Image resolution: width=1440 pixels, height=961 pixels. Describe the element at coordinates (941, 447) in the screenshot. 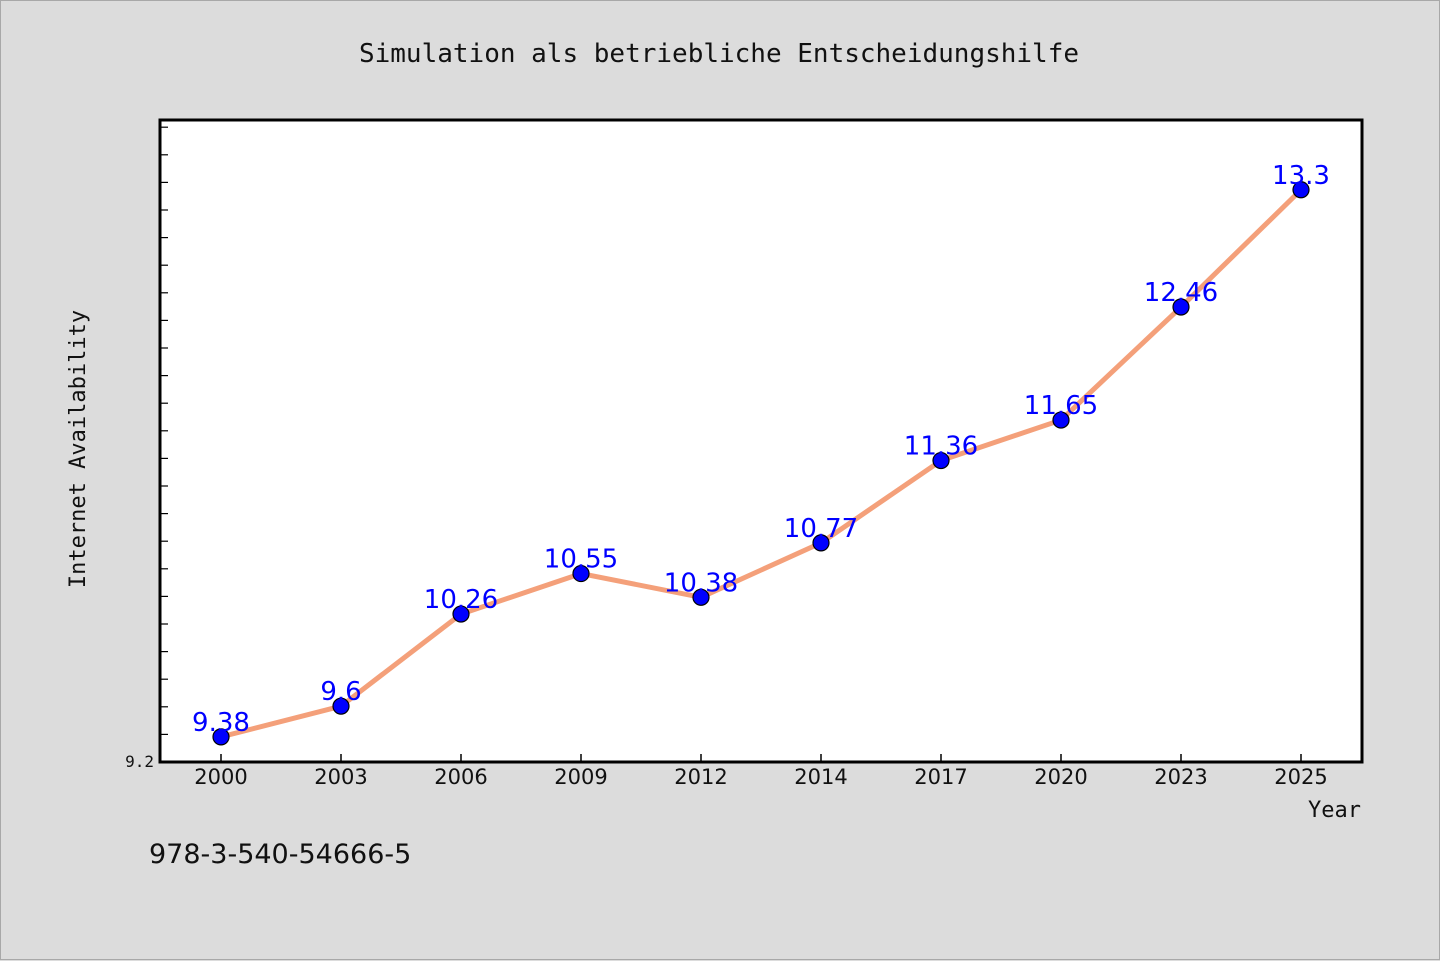

I see `data-label: 11.36` at that location.